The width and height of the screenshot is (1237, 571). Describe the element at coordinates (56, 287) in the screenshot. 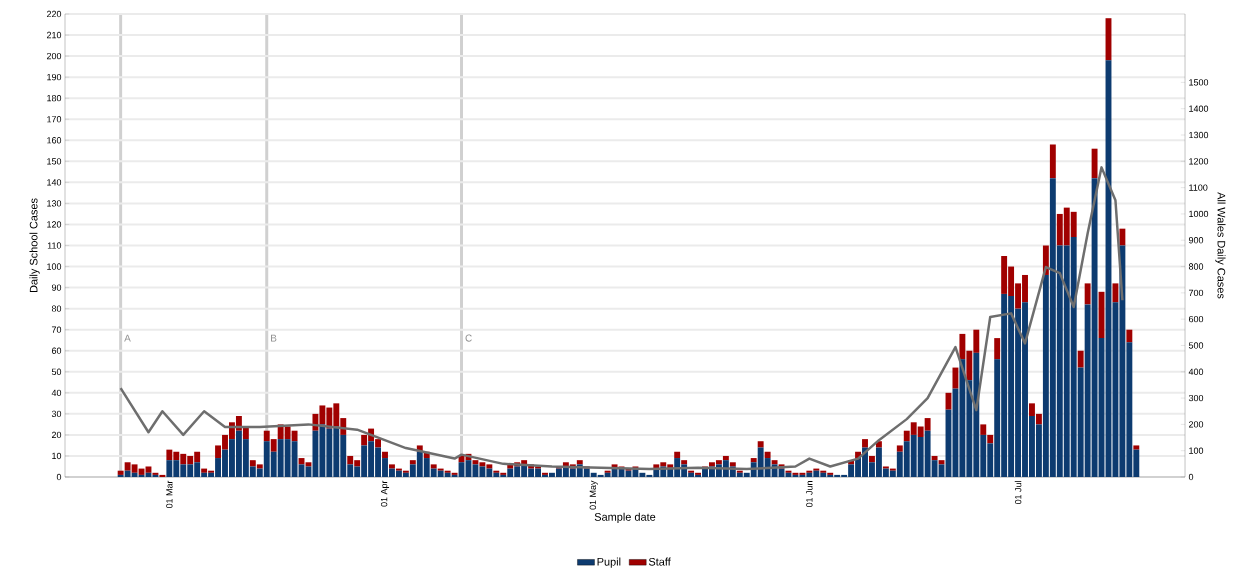

I see `y-tick-label: 90` at that location.